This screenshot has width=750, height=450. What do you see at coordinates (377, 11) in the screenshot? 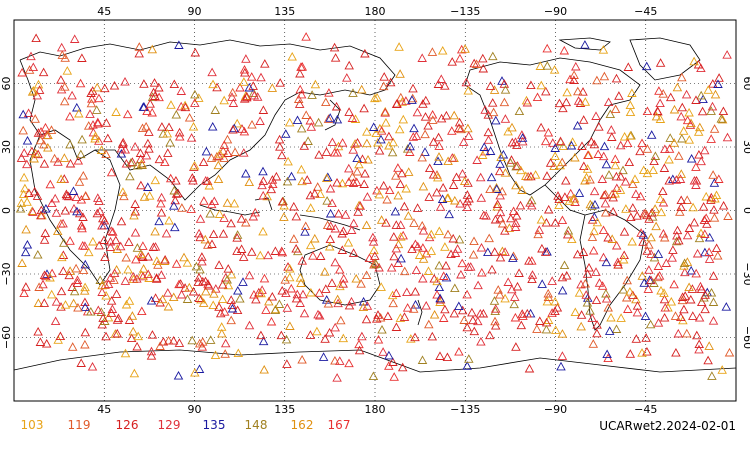
I see `top-longitude-ticks: 45 90 135 180 −135 −90 −45` at bounding box center [377, 11].